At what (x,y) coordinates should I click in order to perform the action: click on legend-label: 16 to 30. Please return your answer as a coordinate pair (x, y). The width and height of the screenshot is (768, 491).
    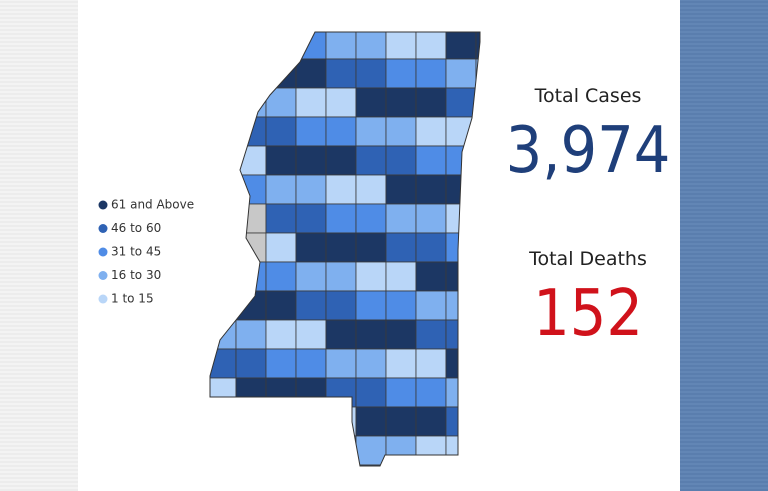
    Looking at the image, I should click on (136, 275).